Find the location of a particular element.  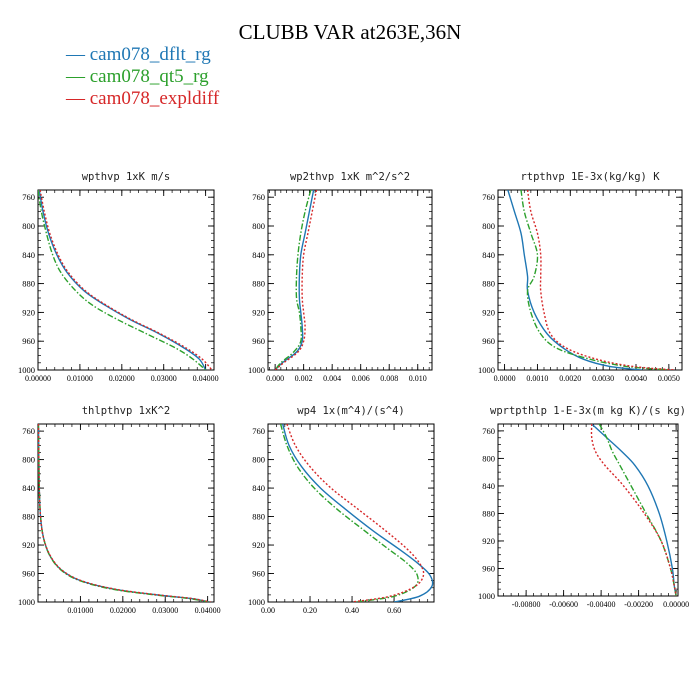

x-tick-label: 0.0010 is located at coordinates (537, 378).